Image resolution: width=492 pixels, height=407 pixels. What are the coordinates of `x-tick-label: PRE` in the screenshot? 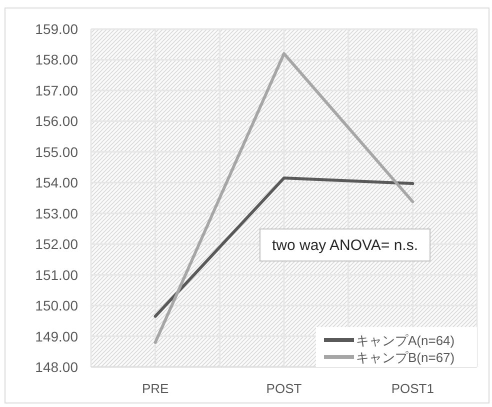 It's located at (156, 388).